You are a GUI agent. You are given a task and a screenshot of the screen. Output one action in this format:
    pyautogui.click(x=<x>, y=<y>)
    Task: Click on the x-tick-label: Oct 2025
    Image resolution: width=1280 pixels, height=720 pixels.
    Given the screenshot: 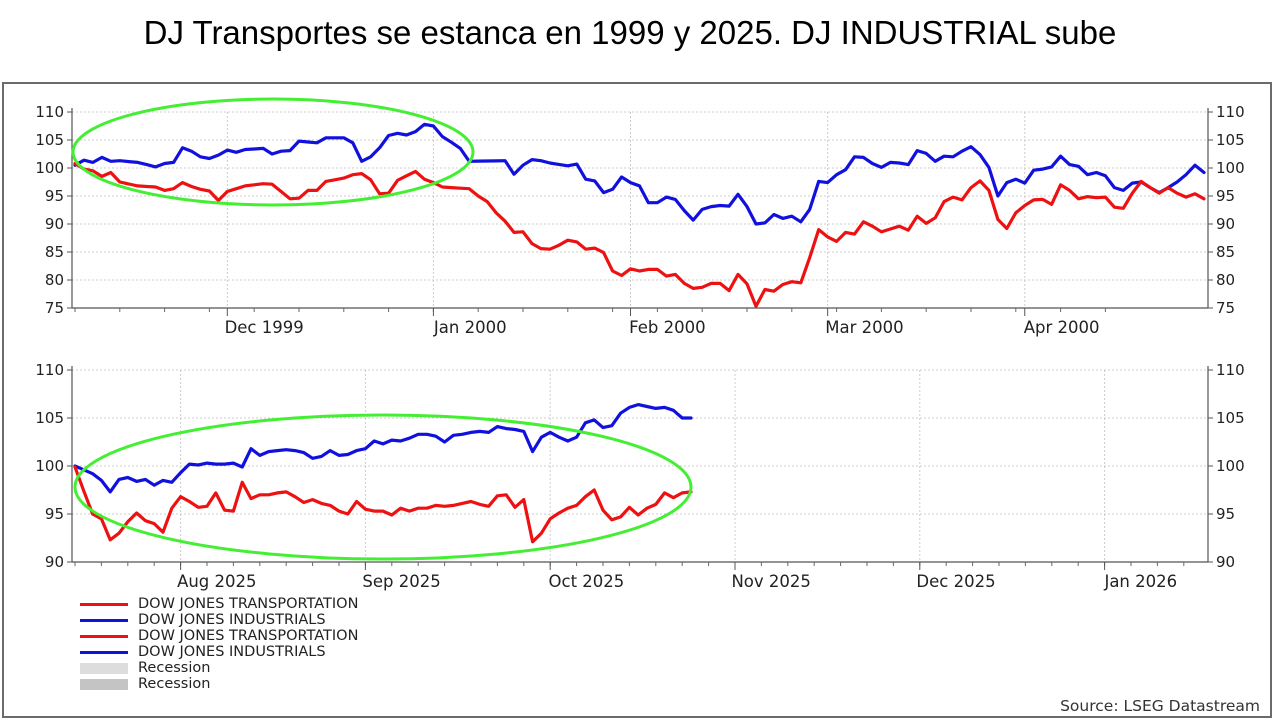 What is the action you would take?
    pyautogui.click(x=587, y=581)
    